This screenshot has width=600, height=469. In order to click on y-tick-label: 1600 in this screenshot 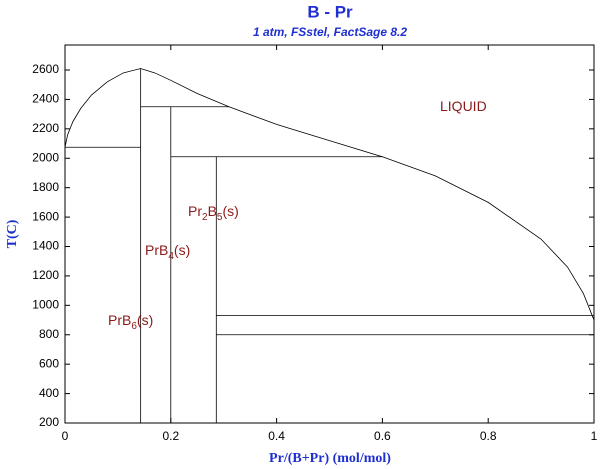, I will do `click(45, 216)`.